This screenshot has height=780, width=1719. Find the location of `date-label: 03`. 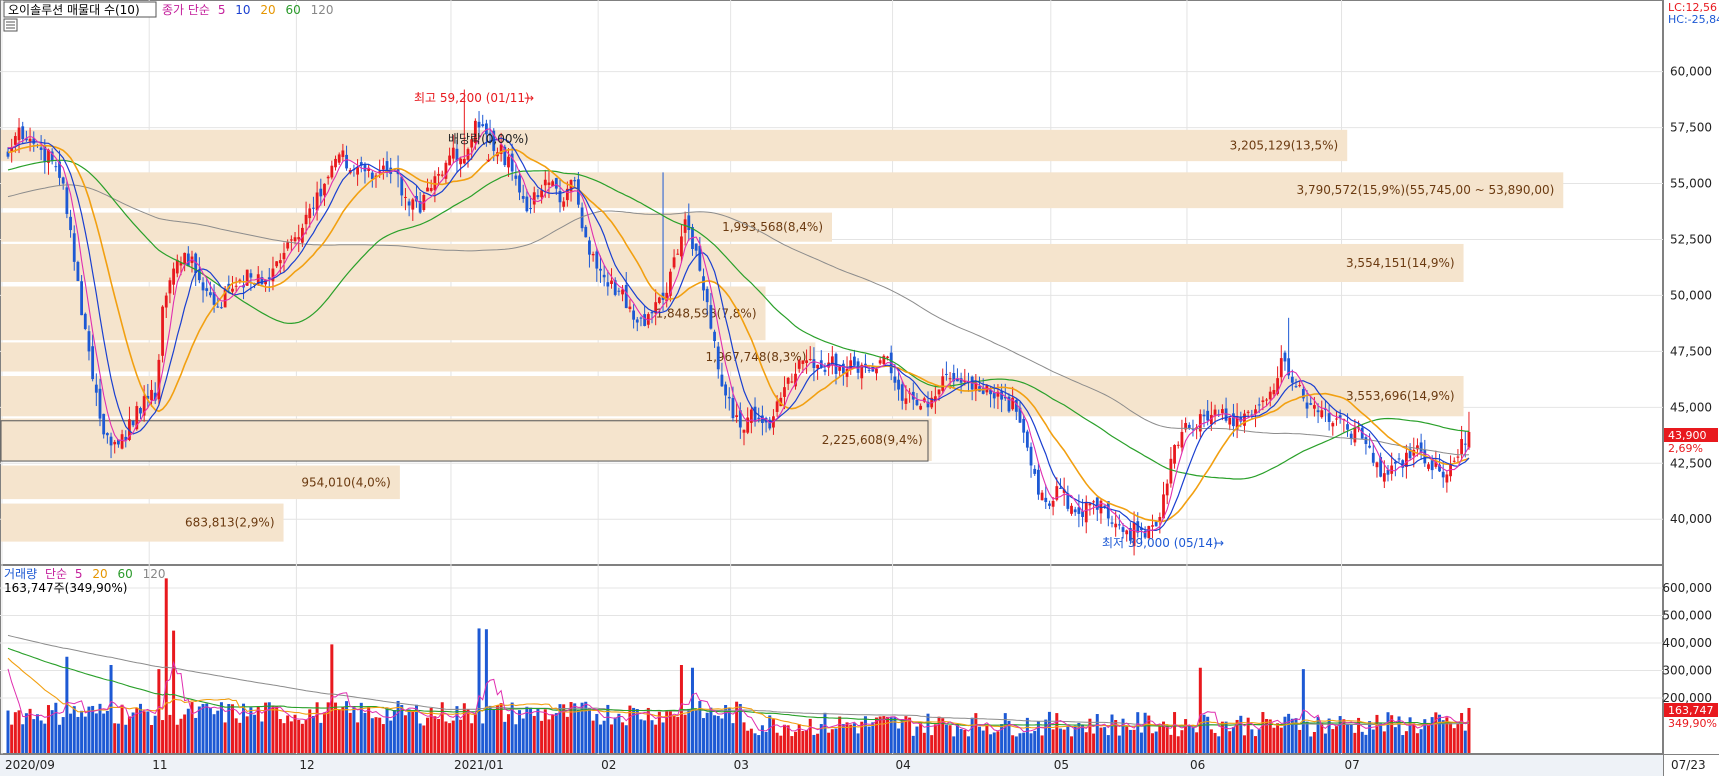

date-label: 03 is located at coordinates (741, 765).